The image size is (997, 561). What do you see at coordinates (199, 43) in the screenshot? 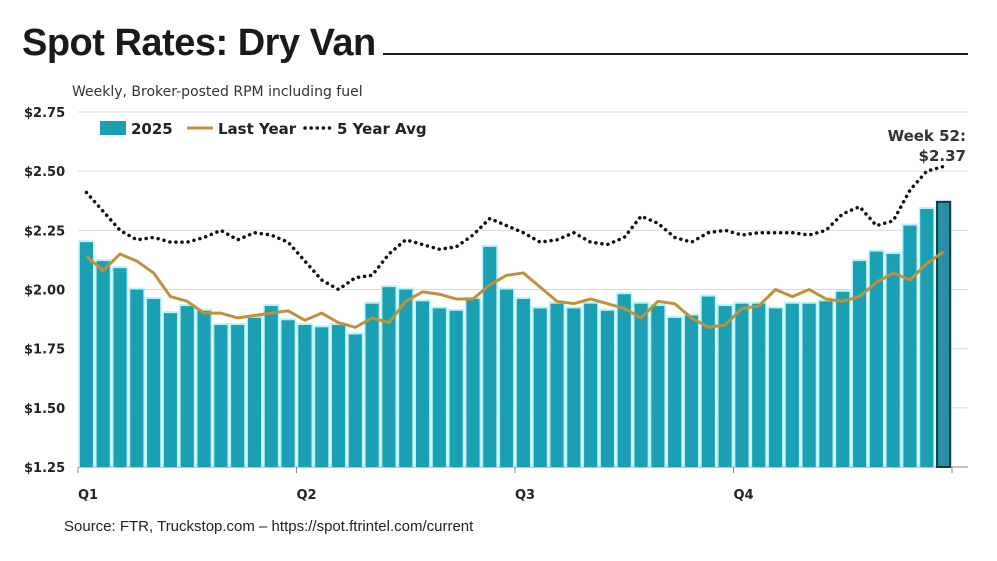
I see `chart-title: Spot Rates: Dry Van` at bounding box center [199, 43].